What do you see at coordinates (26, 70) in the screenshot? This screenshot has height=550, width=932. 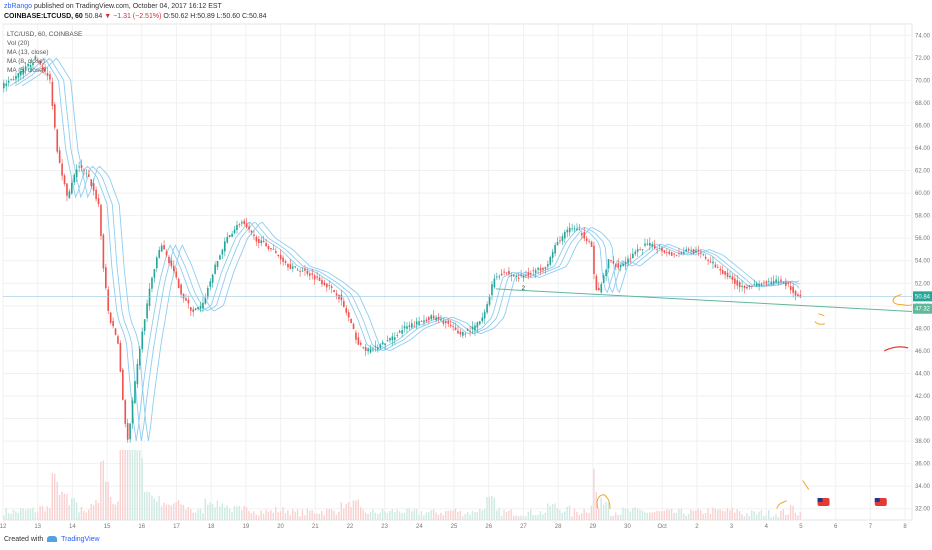 I see `legend-ma-5: MA (5, close)` at bounding box center [26, 70].